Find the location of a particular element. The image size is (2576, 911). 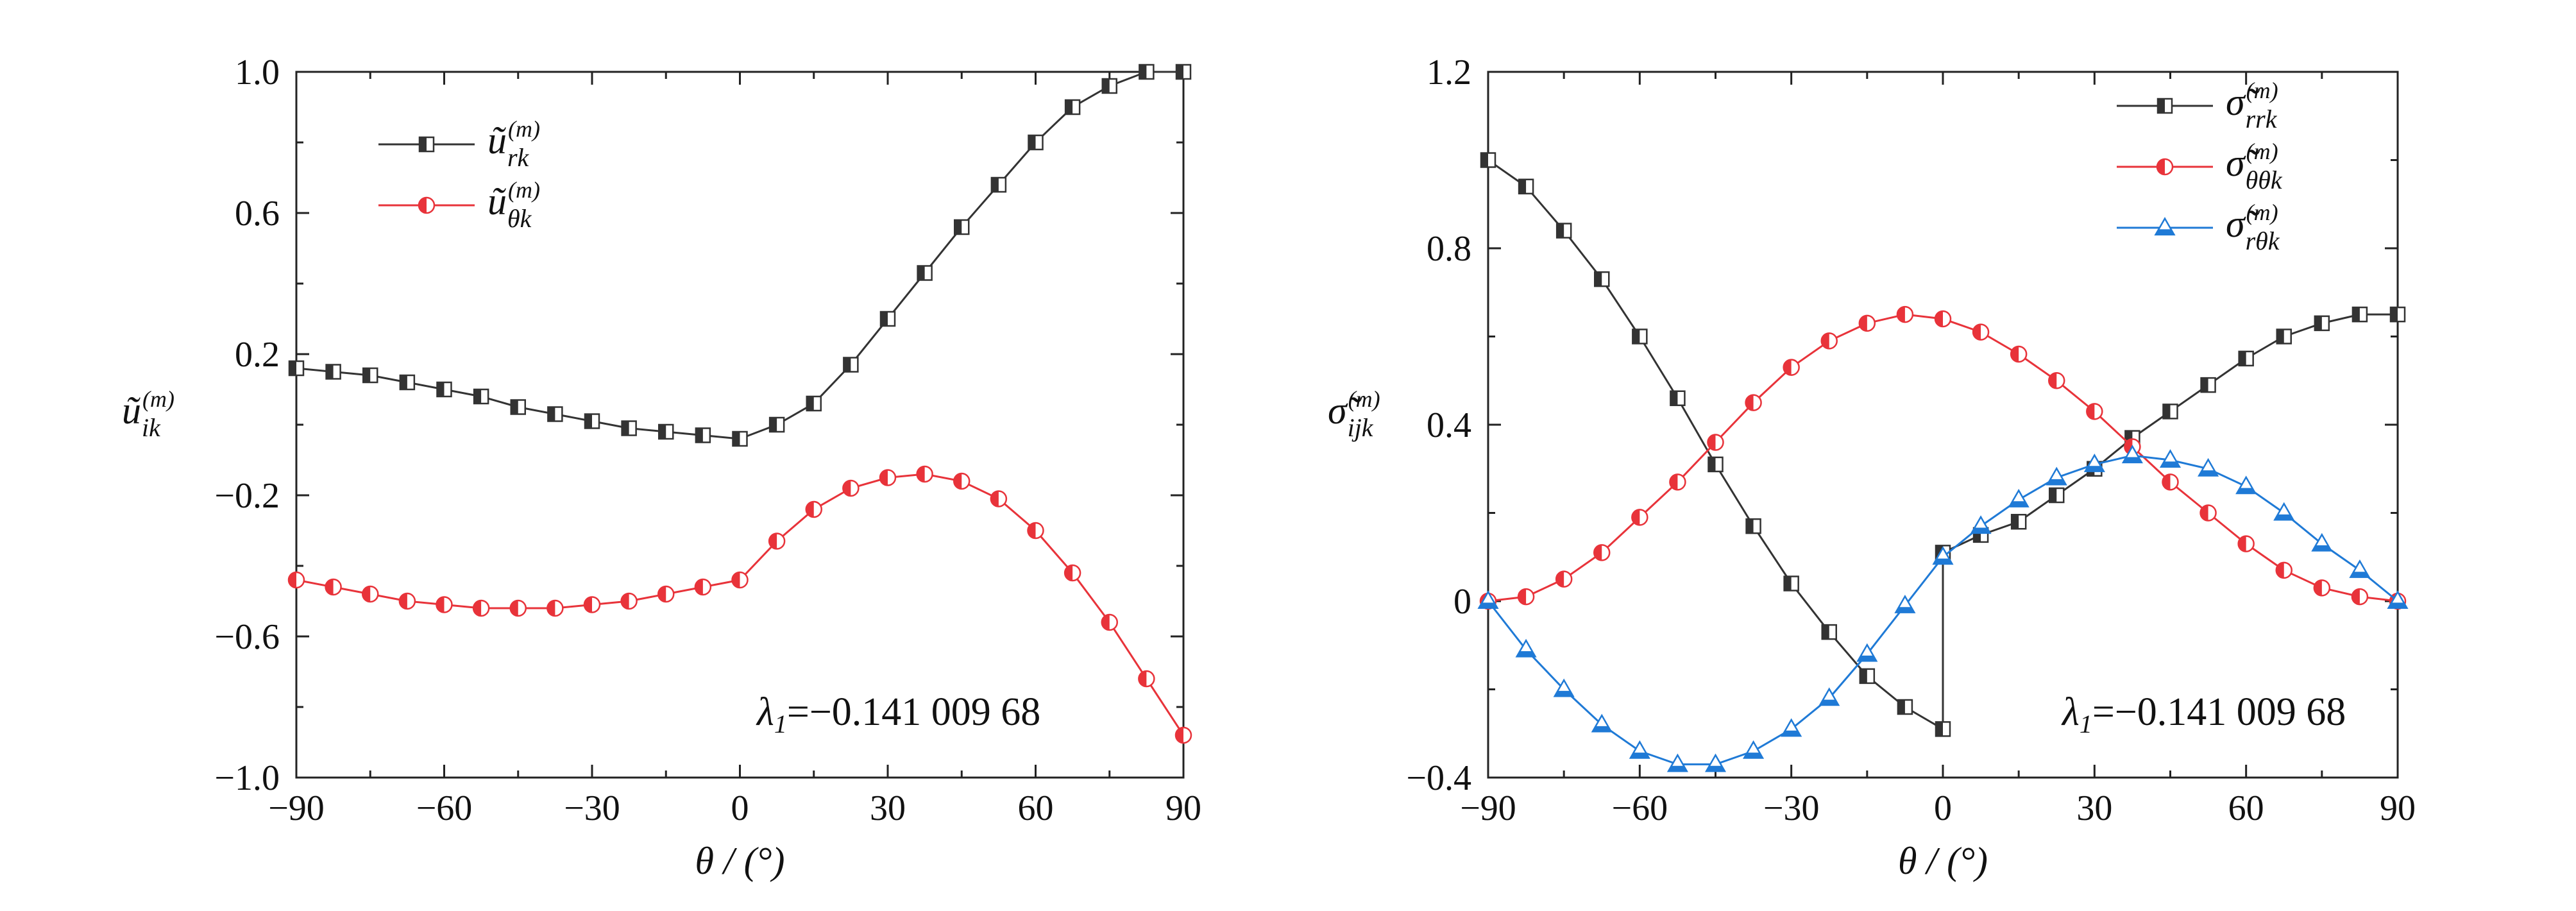

legend-label: ũ(m) θk is located at coordinates (513, 205).